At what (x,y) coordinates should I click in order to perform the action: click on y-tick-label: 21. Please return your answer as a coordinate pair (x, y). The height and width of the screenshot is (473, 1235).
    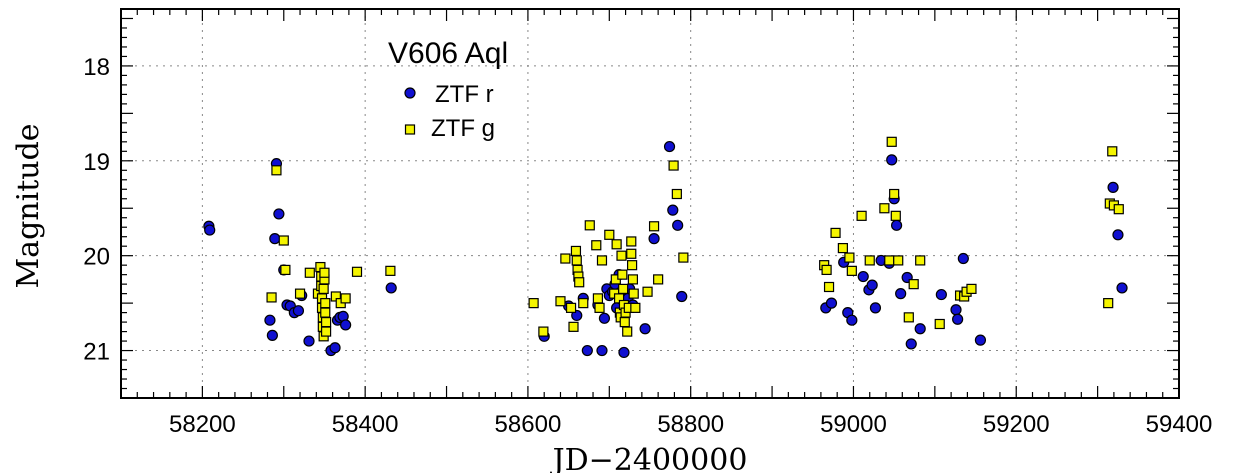
    Looking at the image, I should click on (96, 352).